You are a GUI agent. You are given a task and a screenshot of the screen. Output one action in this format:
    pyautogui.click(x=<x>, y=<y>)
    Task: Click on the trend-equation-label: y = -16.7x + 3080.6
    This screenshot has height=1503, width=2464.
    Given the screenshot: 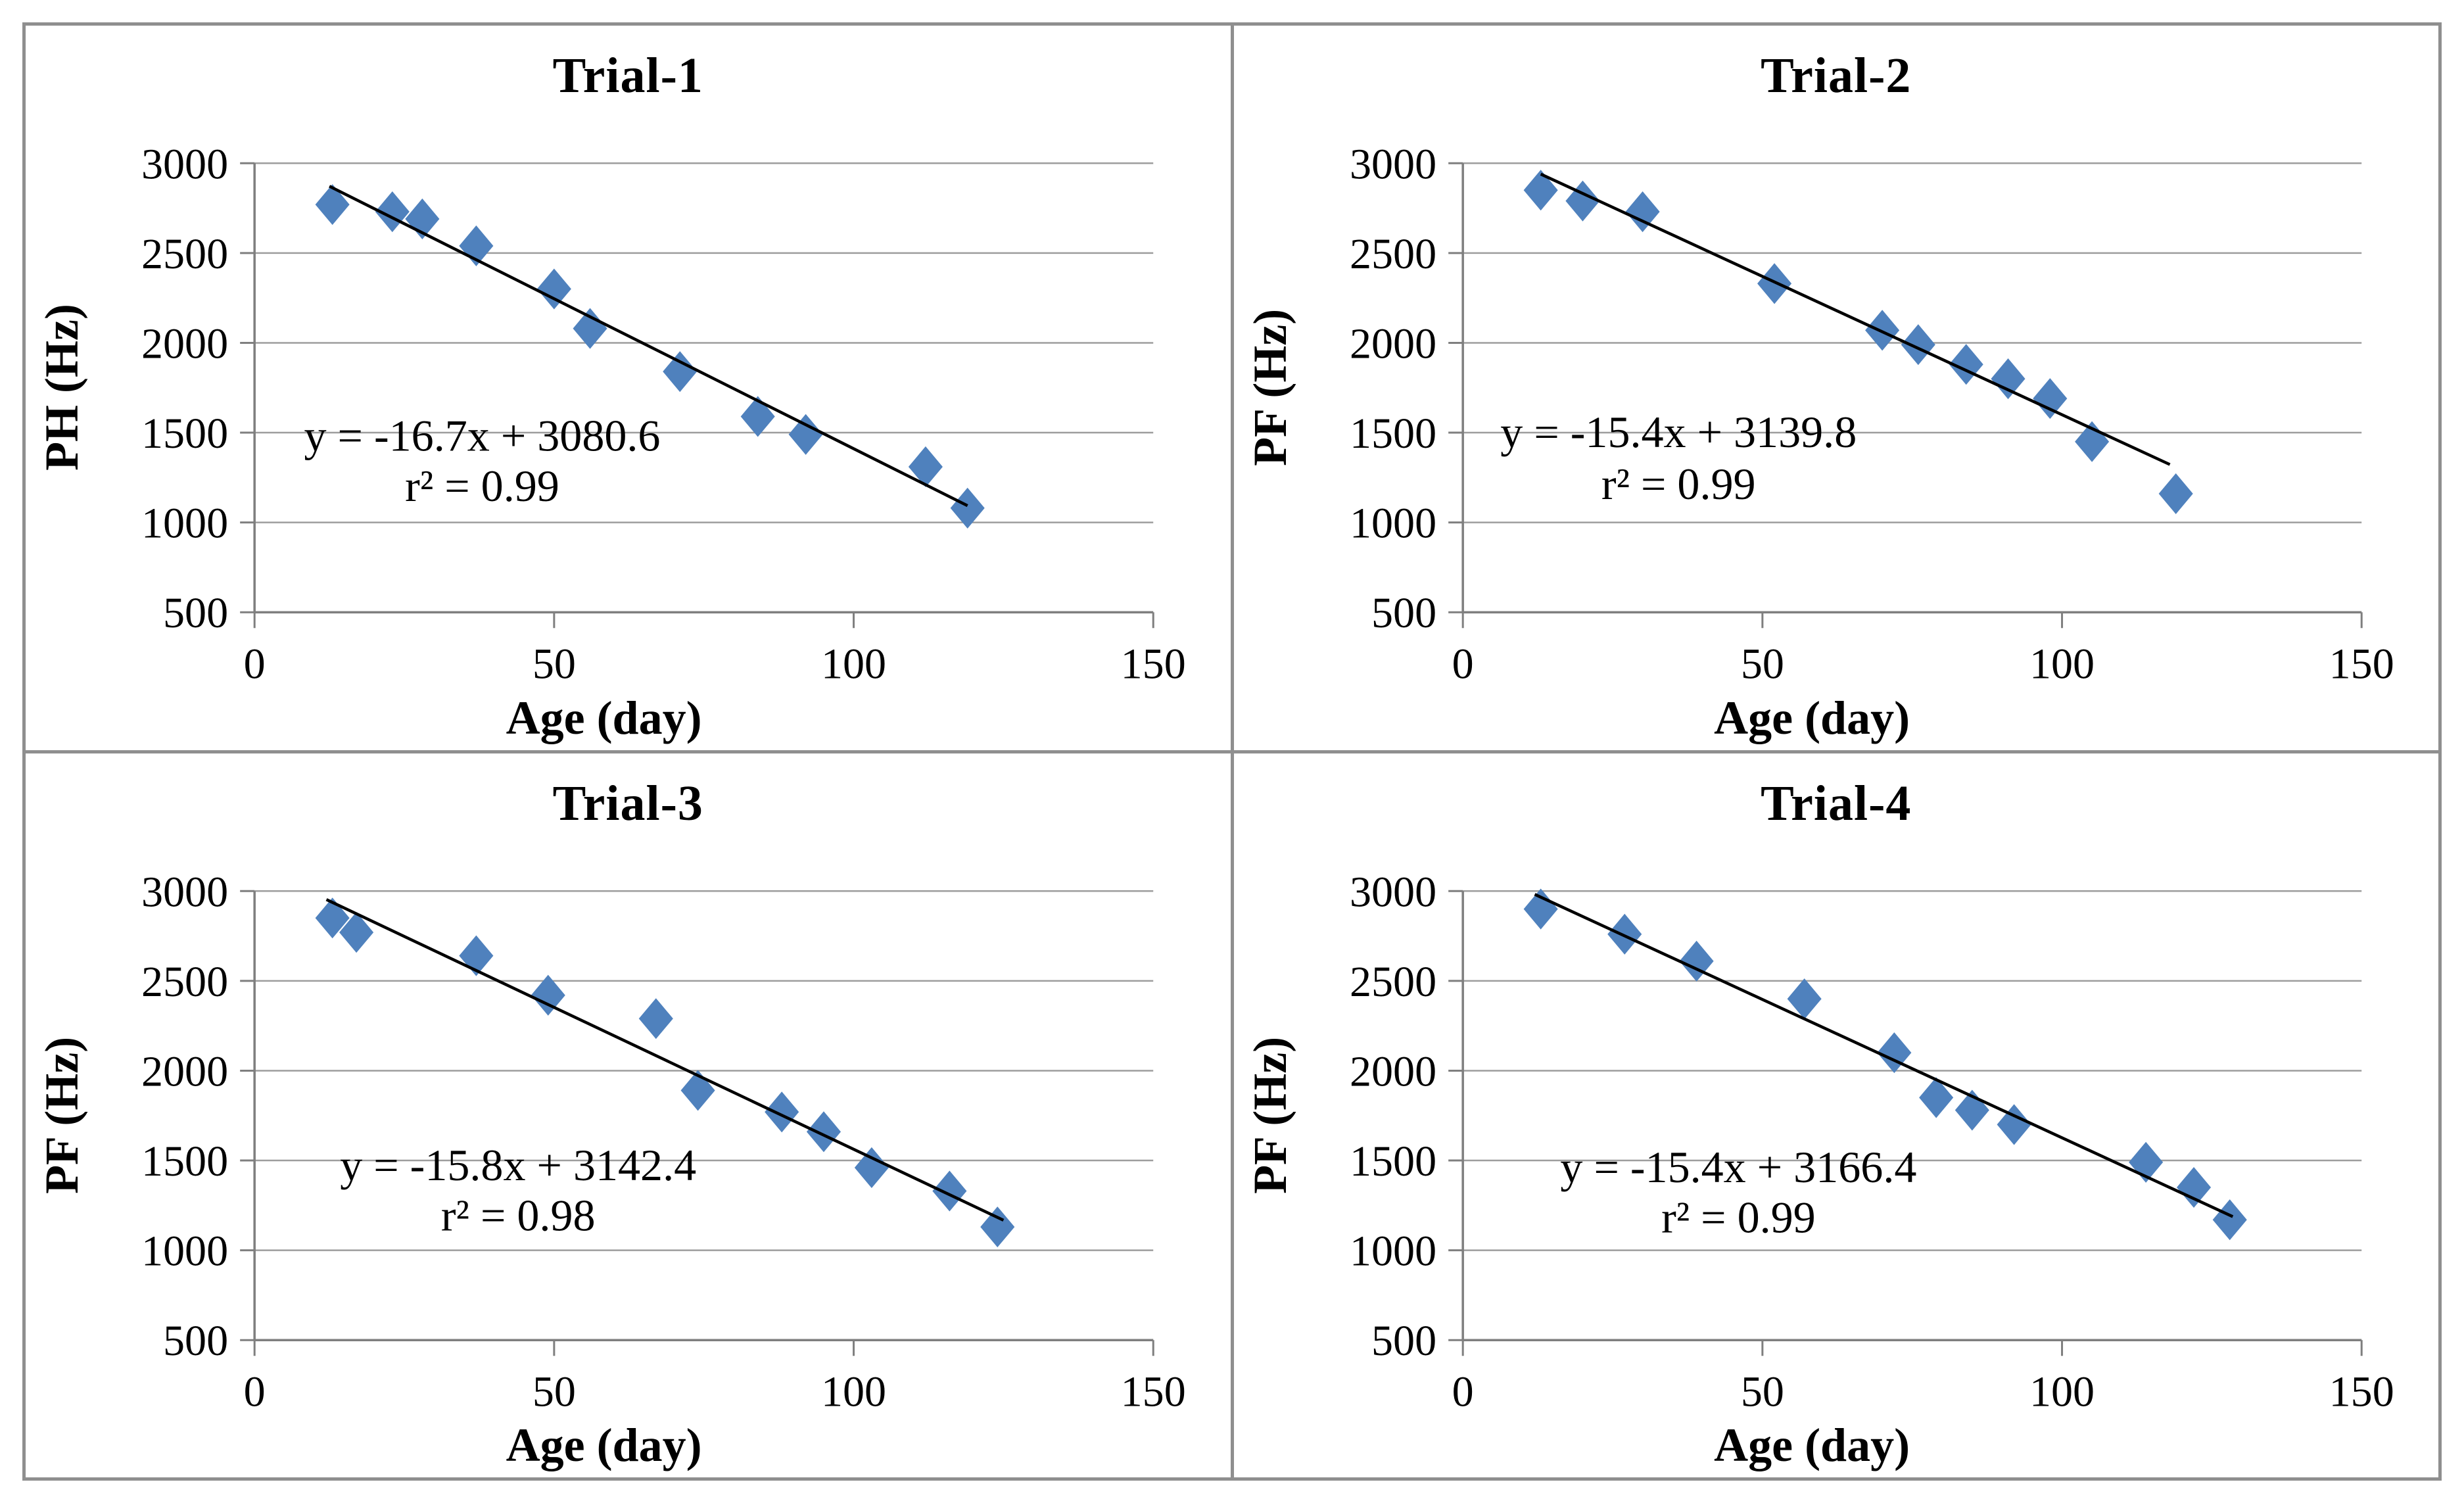 What is the action you would take?
    pyautogui.click(x=482, y=435)
    